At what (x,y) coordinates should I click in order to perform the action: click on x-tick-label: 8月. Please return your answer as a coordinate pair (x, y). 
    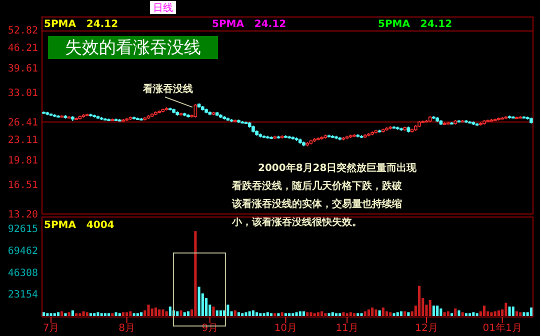
    Looking at the image, I should click on (127, 328).